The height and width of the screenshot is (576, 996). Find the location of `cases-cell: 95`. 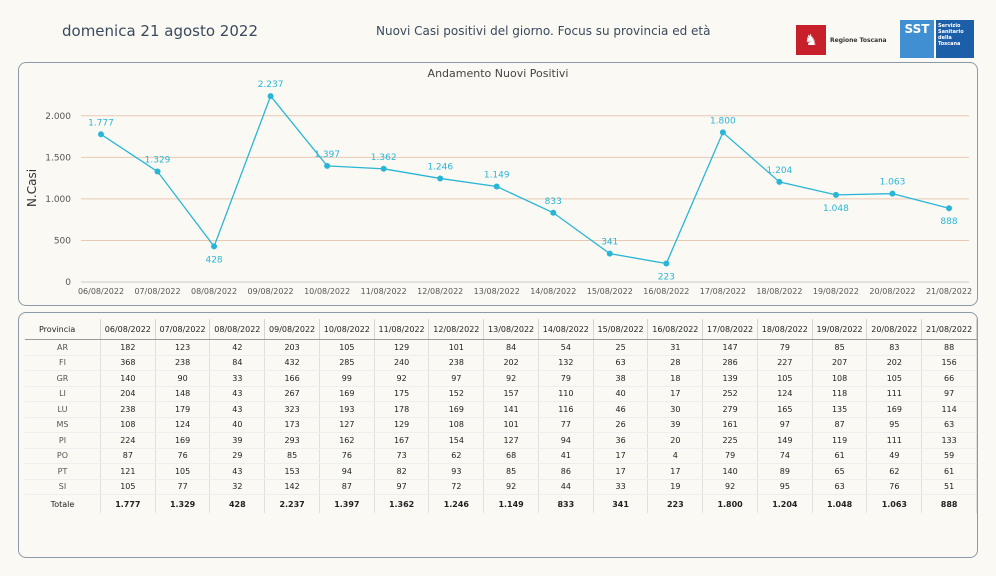

cases-cell: 95 is located at coordinates (894, 425).